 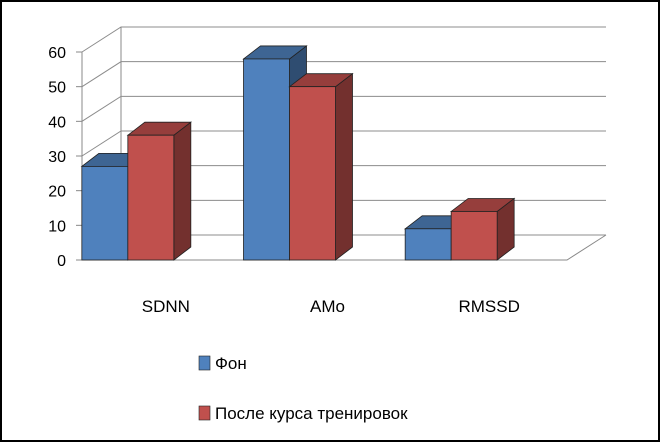 I want to click on x-axis-labels: SDNN AMo RMSSD, so click(x=331, y=306).